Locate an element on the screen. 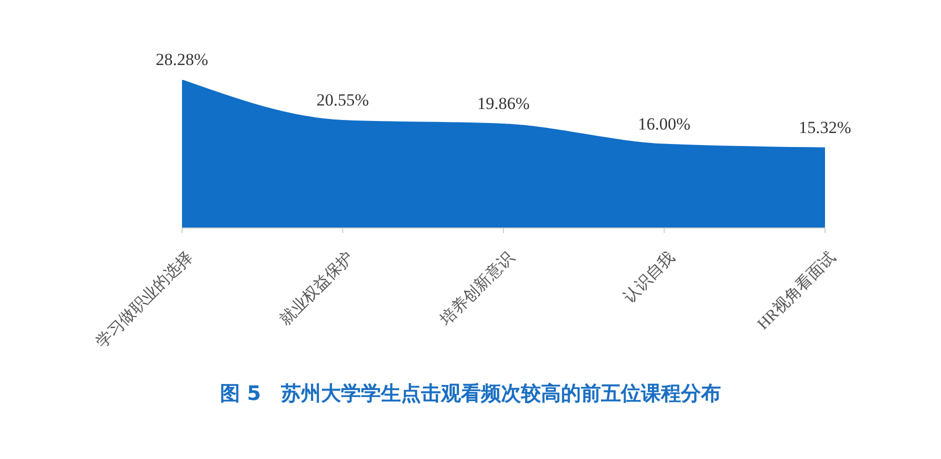 This screenshot has width=941, height=459. data-label: 16.00% is located at coordinates (664, 124).